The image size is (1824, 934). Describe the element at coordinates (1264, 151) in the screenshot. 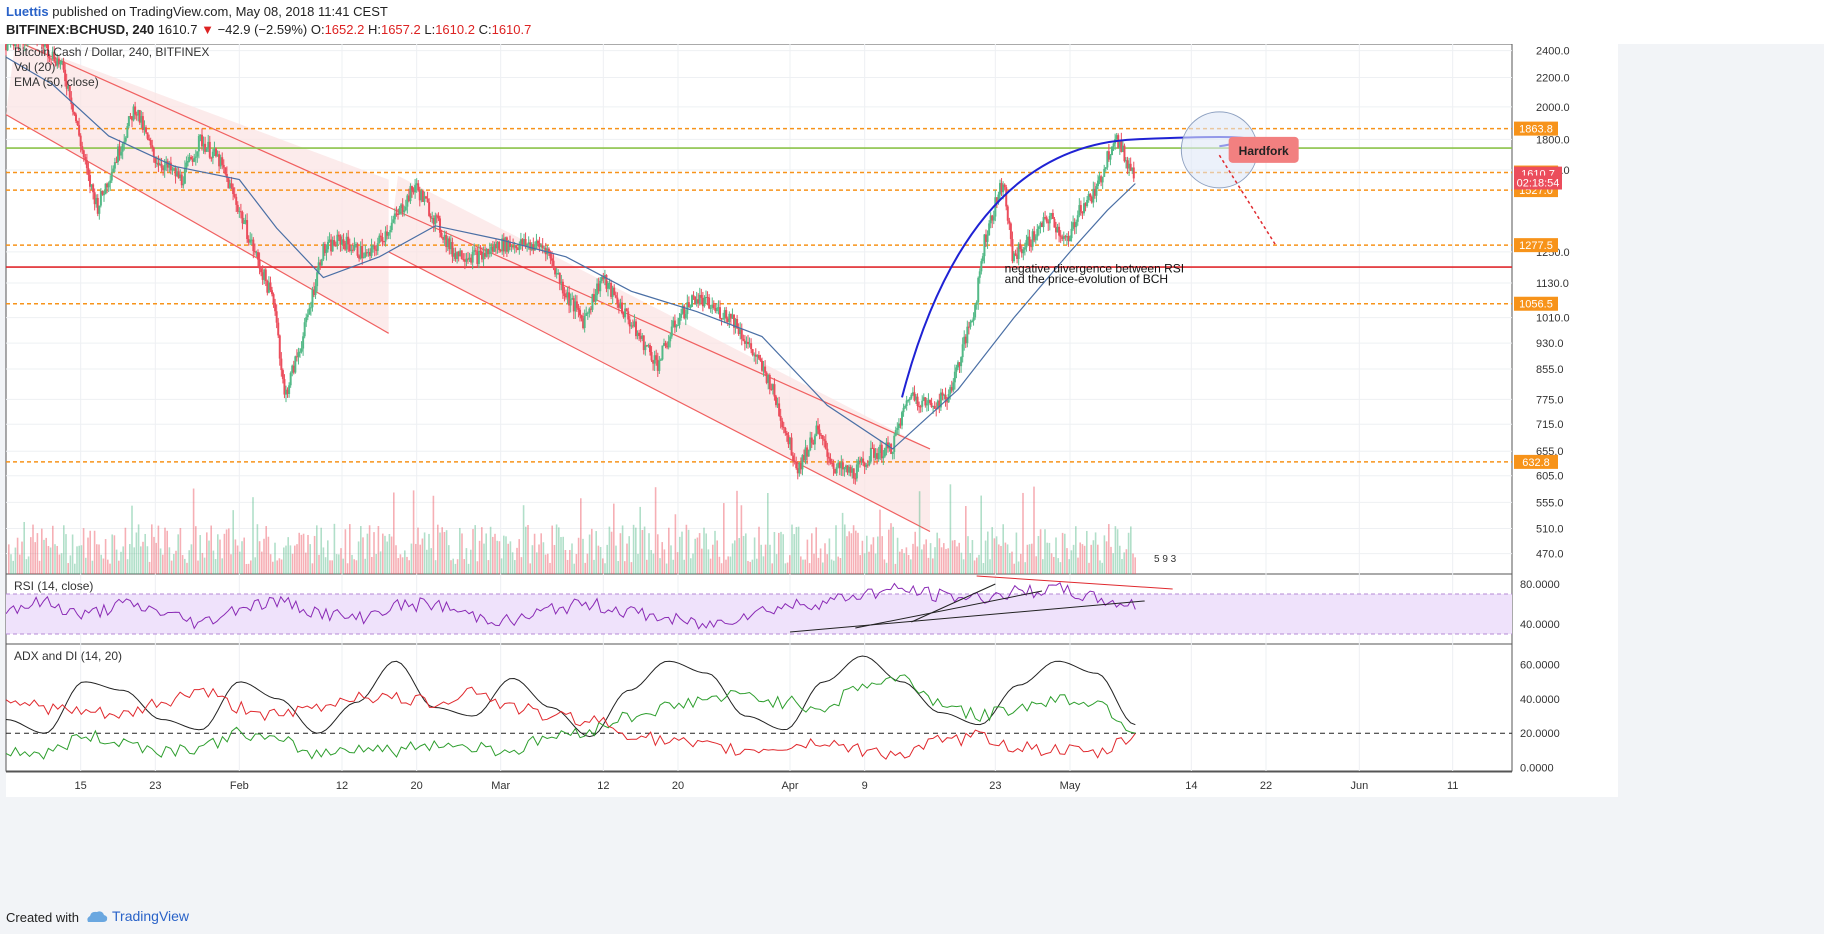

I see `hardfork-label: Hardfork` at that location.